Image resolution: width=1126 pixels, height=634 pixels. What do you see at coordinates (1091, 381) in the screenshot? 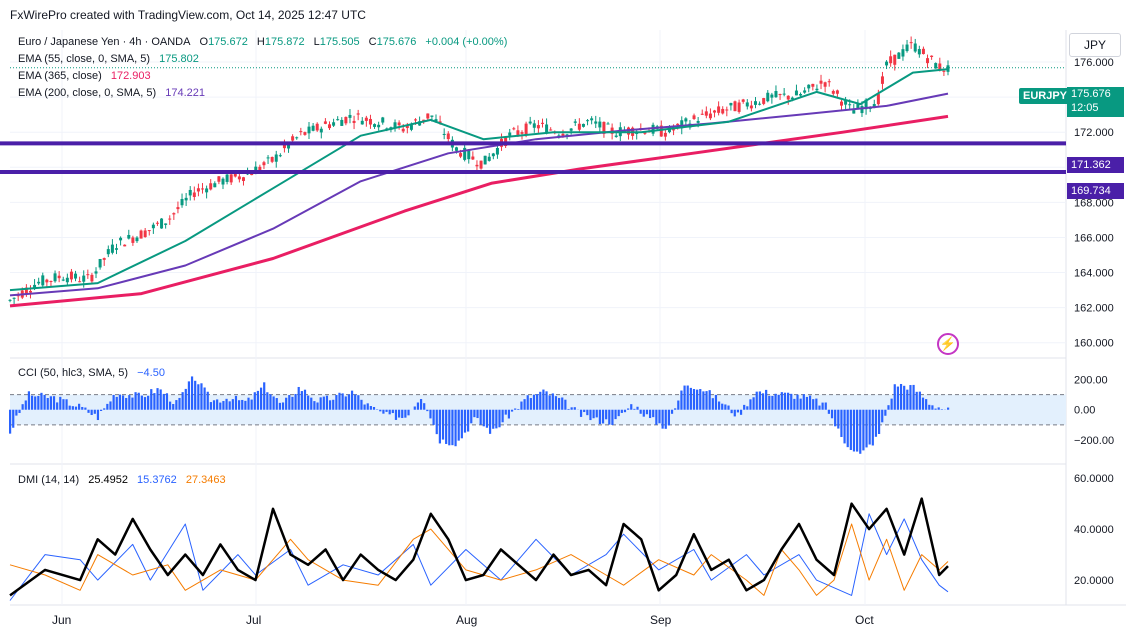
I see `y-tick-label: 200.00` at bounding box center [1091, 381].